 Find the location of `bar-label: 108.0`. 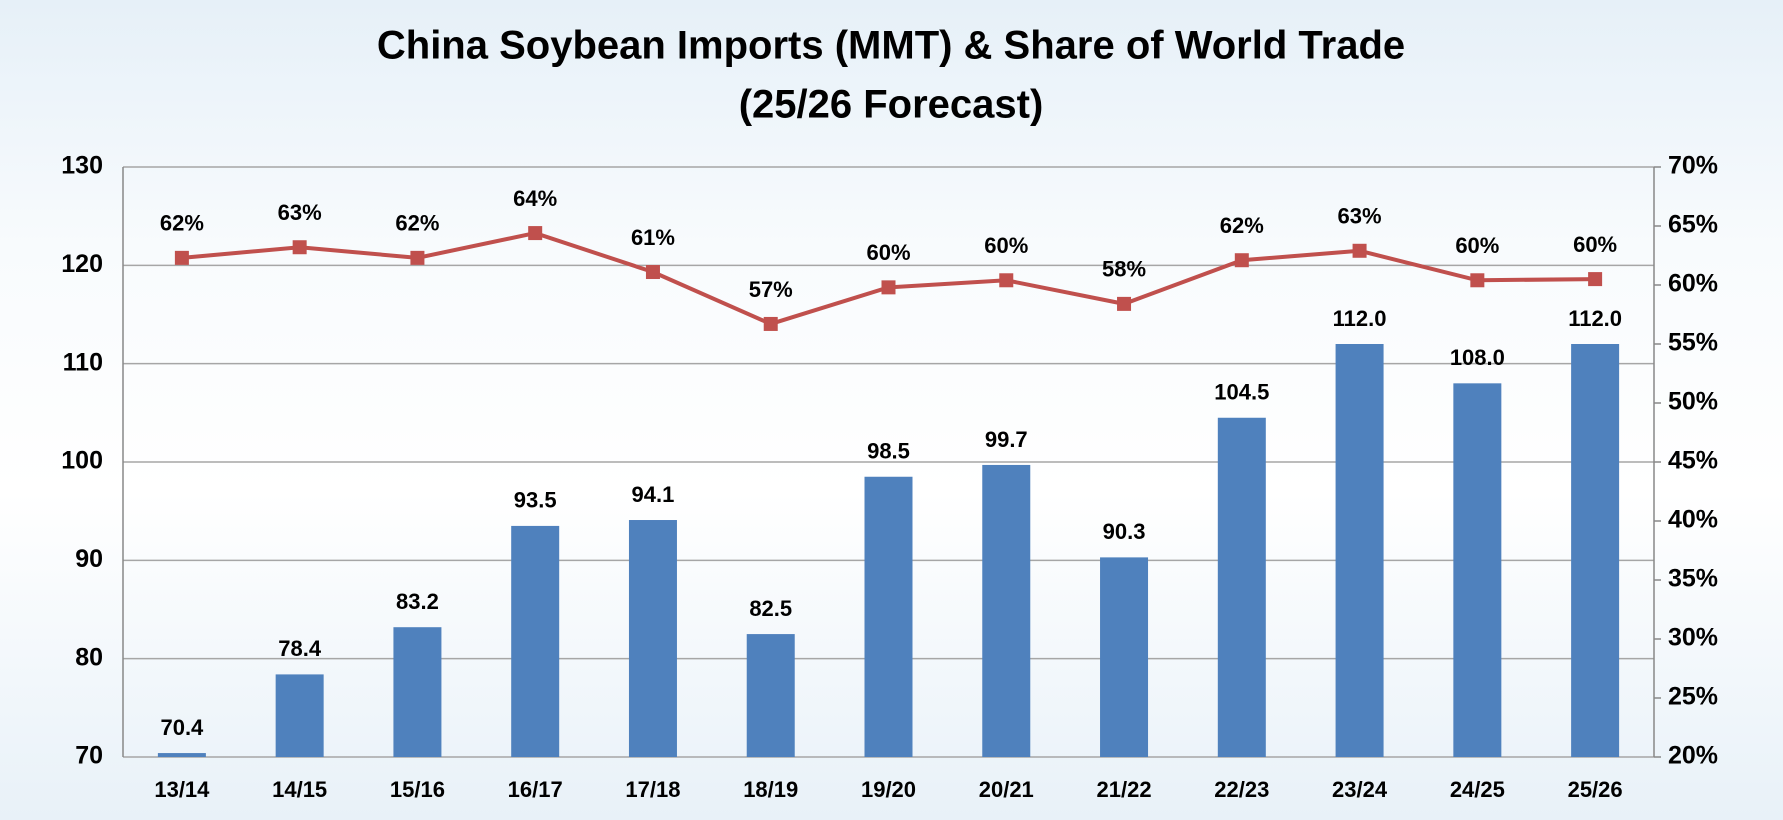

bar-label: 108.0 is located at coordinates (1477, 357).